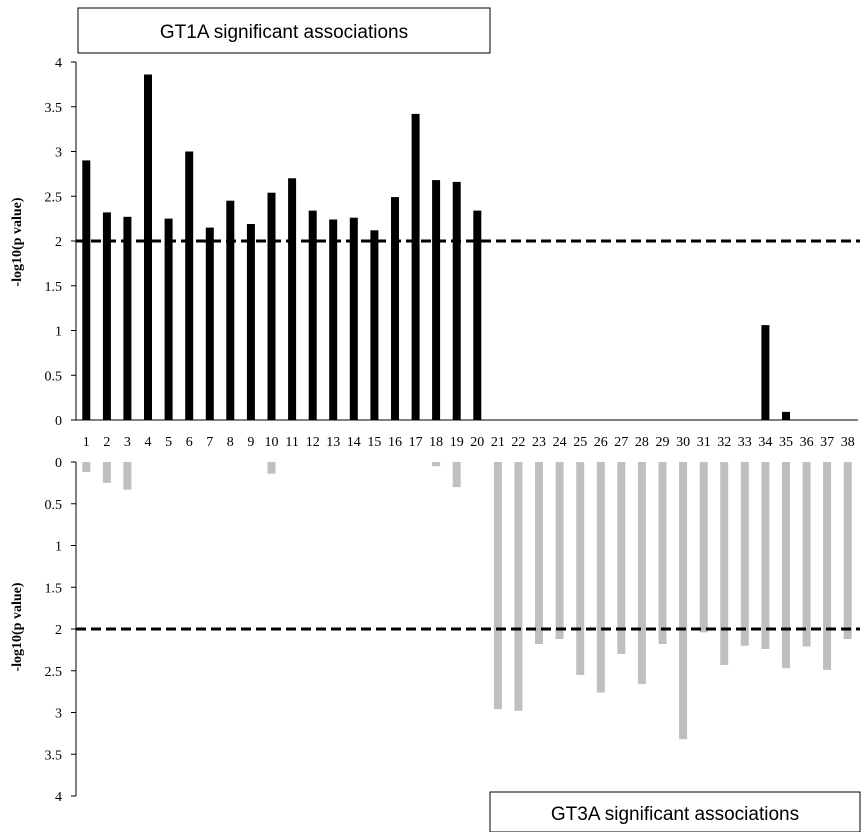 This screenshot has height=832, width=866. Describe the element at coordinates (58, 630) in the screenshot. I see `gt3a-y-tick-label: 2` at that location.